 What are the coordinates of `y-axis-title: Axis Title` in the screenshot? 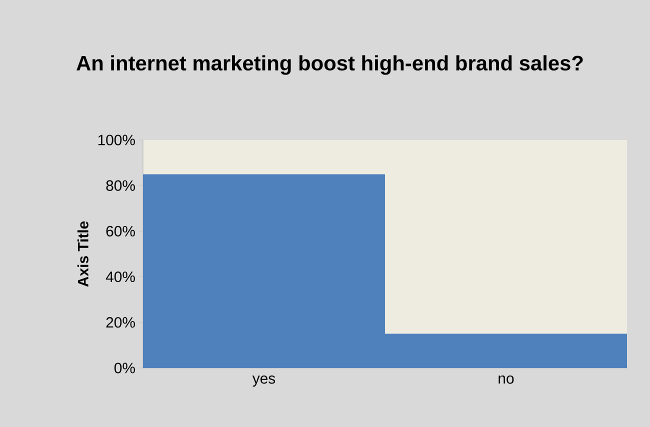 It's located at (82, 254).